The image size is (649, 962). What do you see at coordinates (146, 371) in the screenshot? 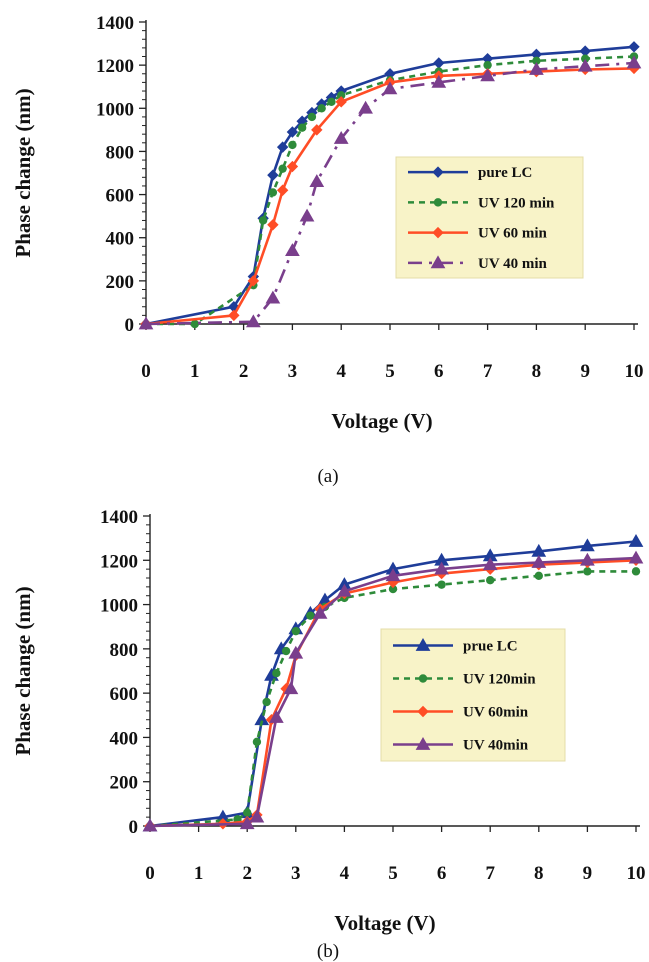
I see `x-tick-label: 0` at bounding box center [146, 371].